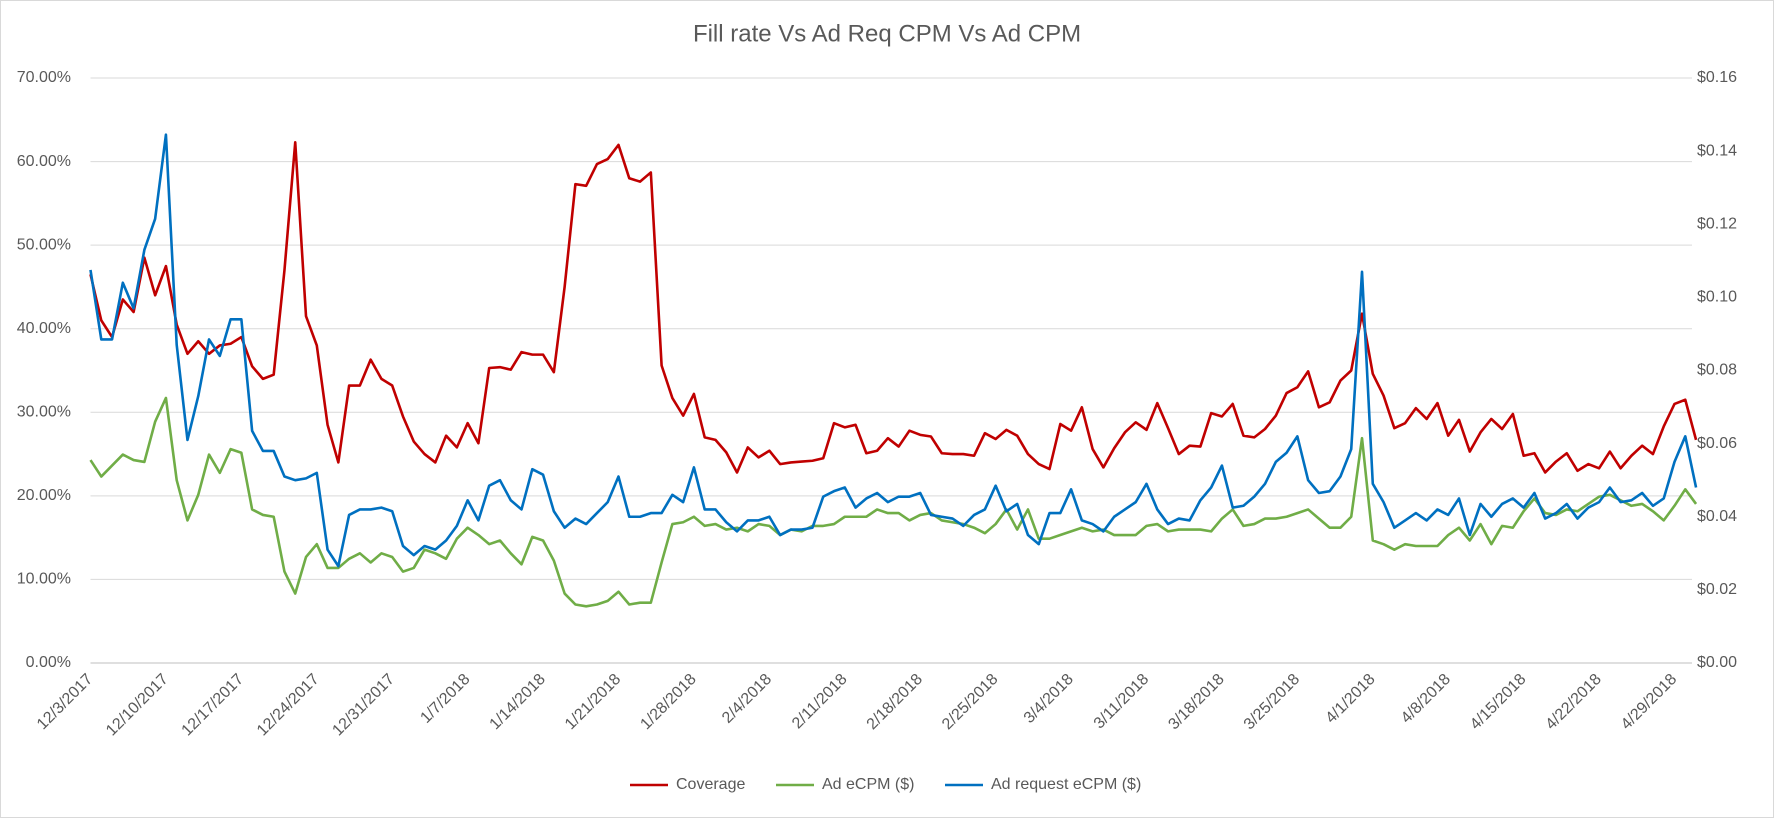 This screenshot has width=1774, height=818. Describe the element at coordinates (44, 412) in the screenshot. I see `y-tick-label: 30.00%` at that location.